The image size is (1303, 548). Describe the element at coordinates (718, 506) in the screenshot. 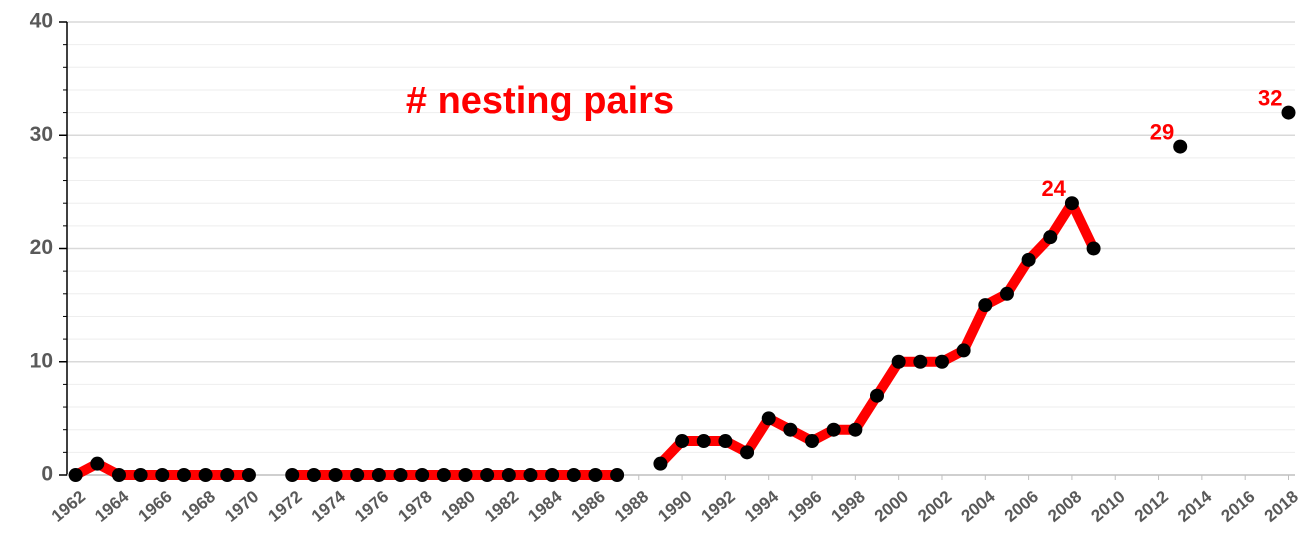

I see `x-tick-label: 1992` at that location.